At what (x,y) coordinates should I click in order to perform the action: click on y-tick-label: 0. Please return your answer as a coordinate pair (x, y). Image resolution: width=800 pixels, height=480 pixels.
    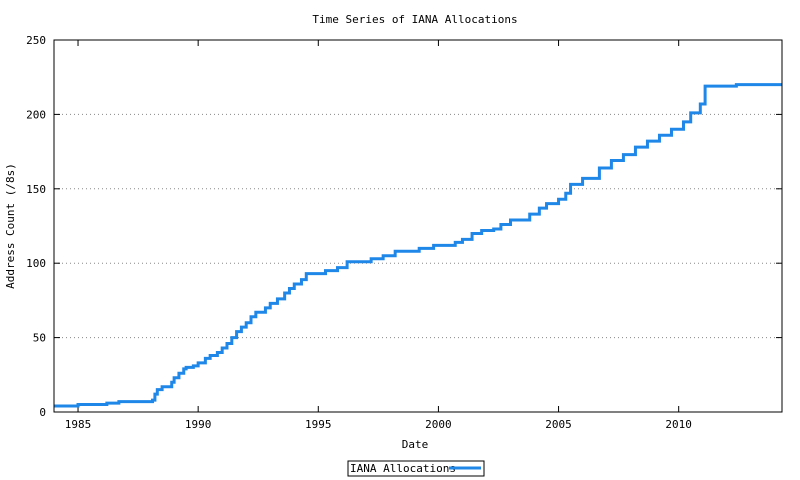
    Looking at the image, I should click on (42, 412).